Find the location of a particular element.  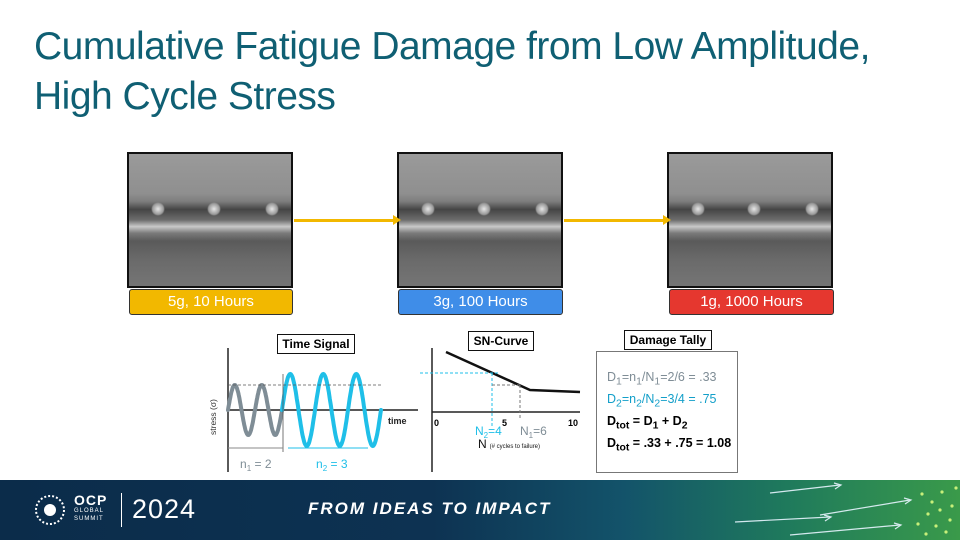

d1-equation: D1=n1/N1=2/6 = .33 is located at coordinates (662, 379).